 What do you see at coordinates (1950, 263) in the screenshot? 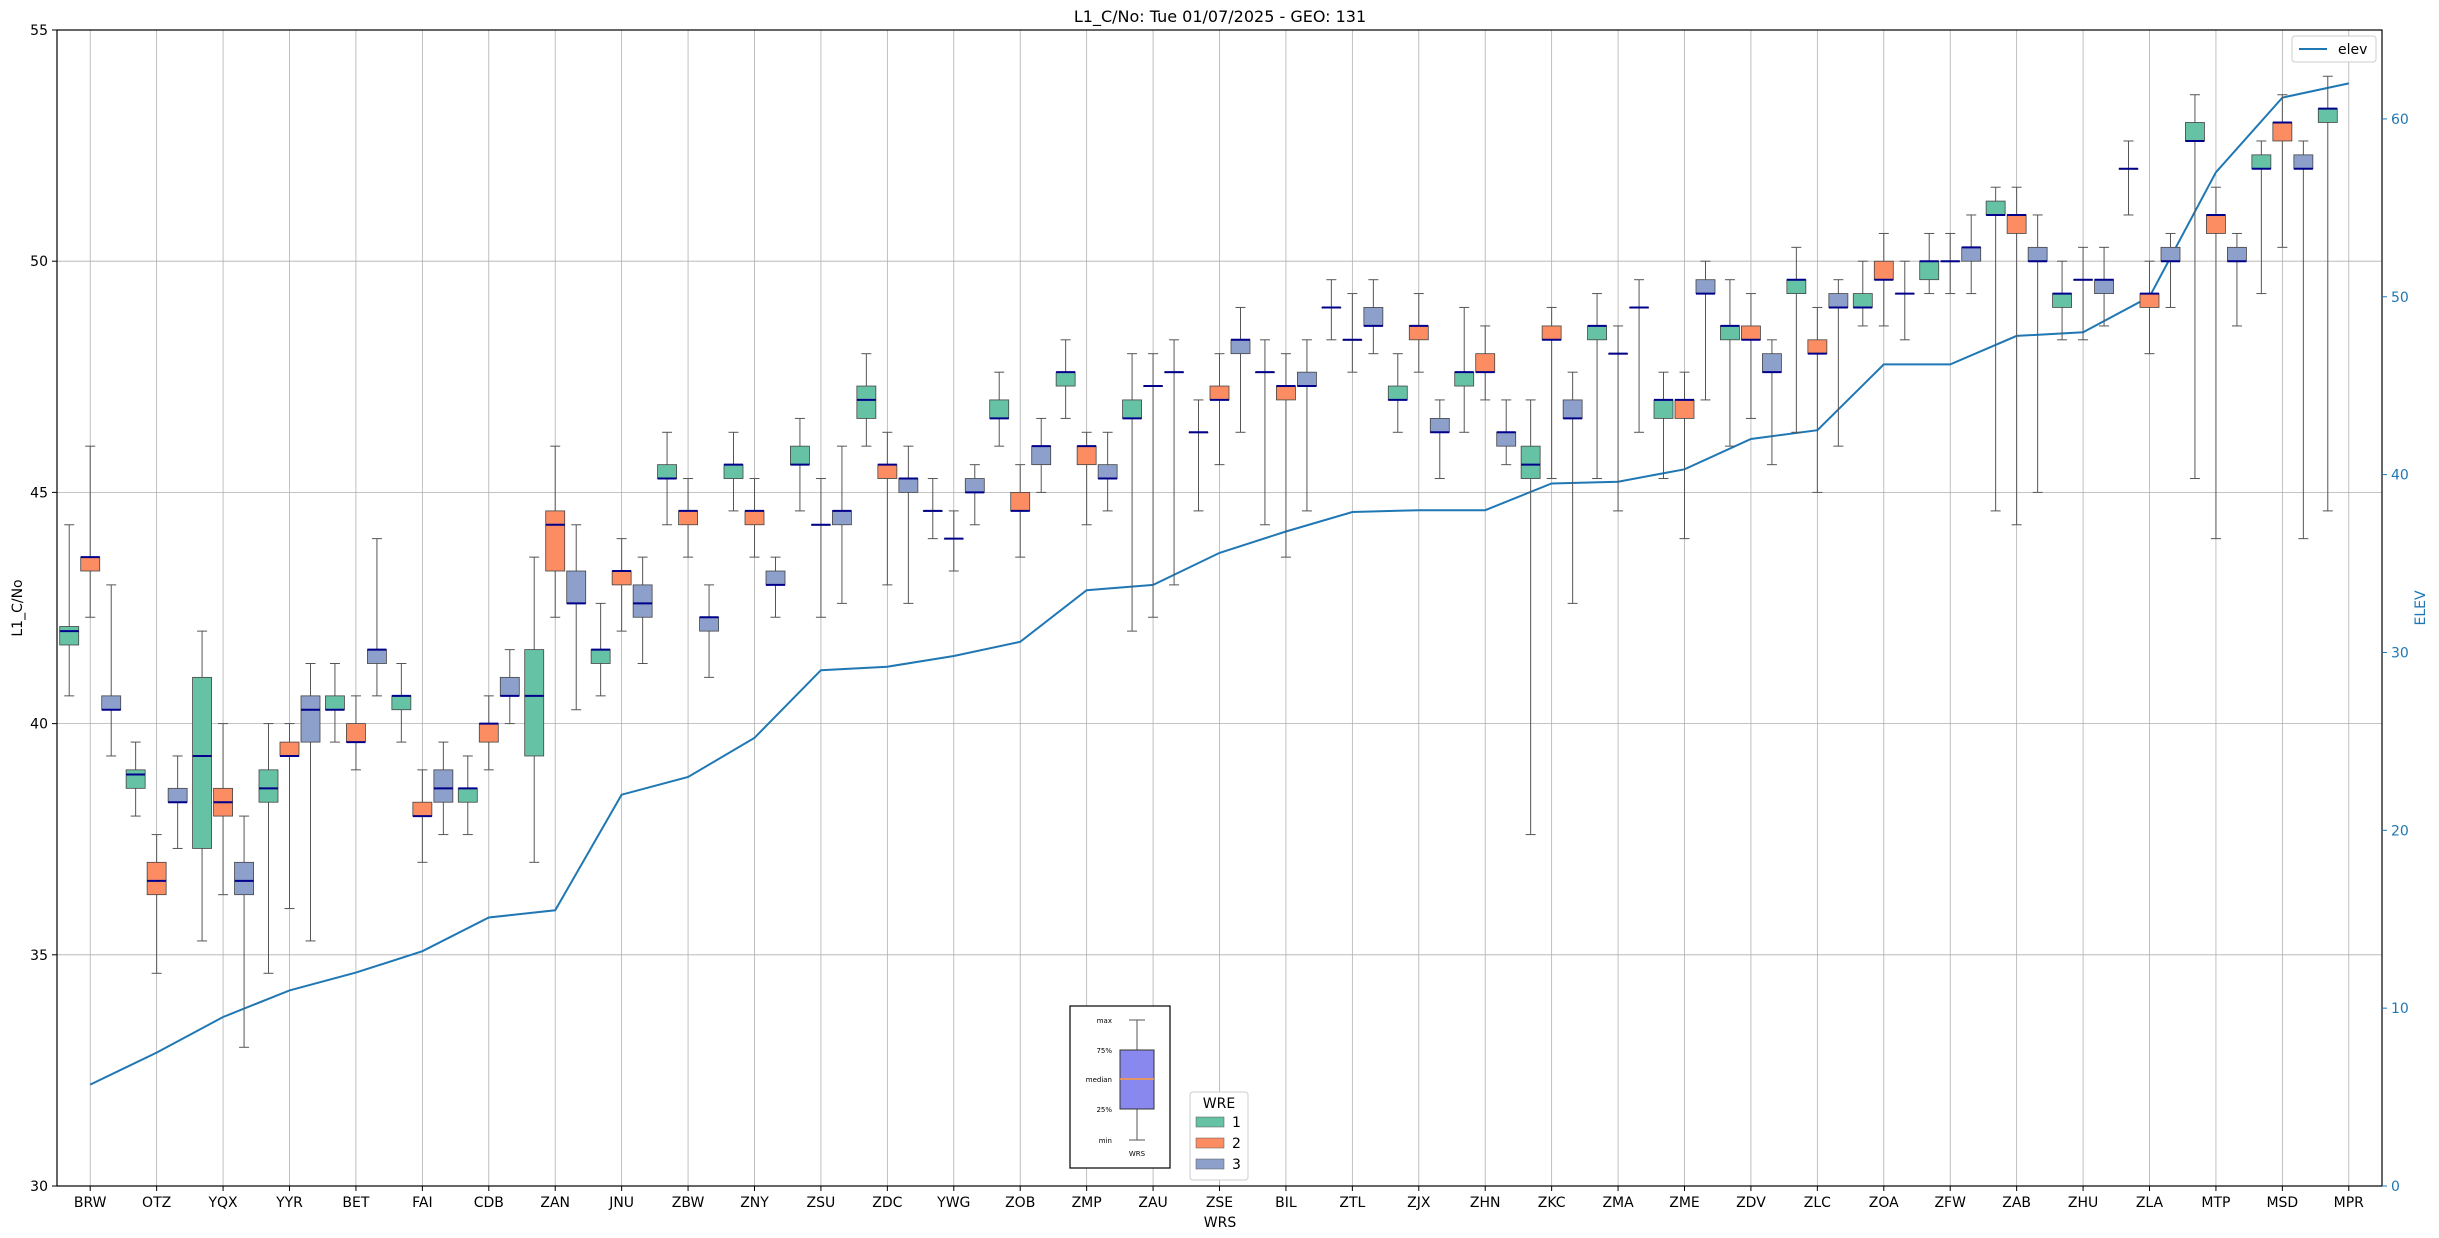
I see `box-ZFW-wre2` at bounding box center [1950, 263].